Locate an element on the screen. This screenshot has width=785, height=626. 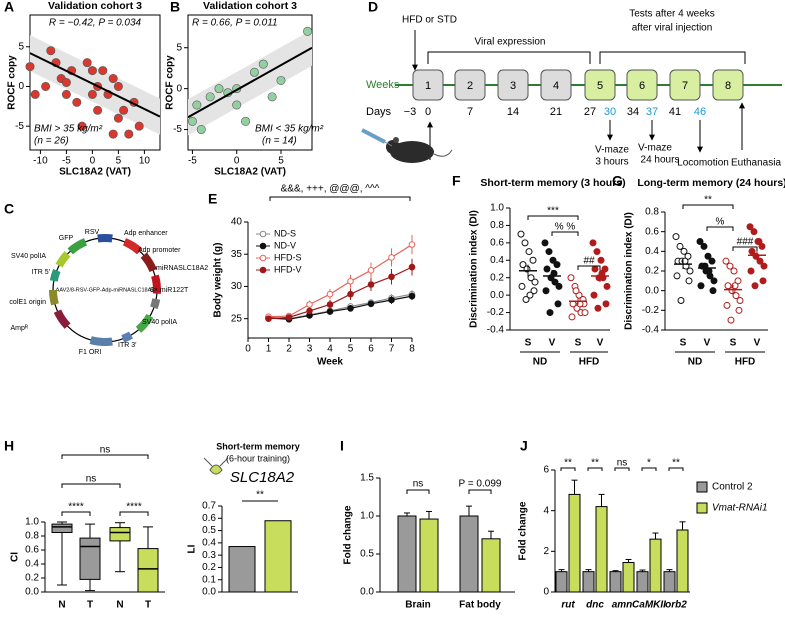
y-tick-label: 6 is located at coordinates (546, 470).